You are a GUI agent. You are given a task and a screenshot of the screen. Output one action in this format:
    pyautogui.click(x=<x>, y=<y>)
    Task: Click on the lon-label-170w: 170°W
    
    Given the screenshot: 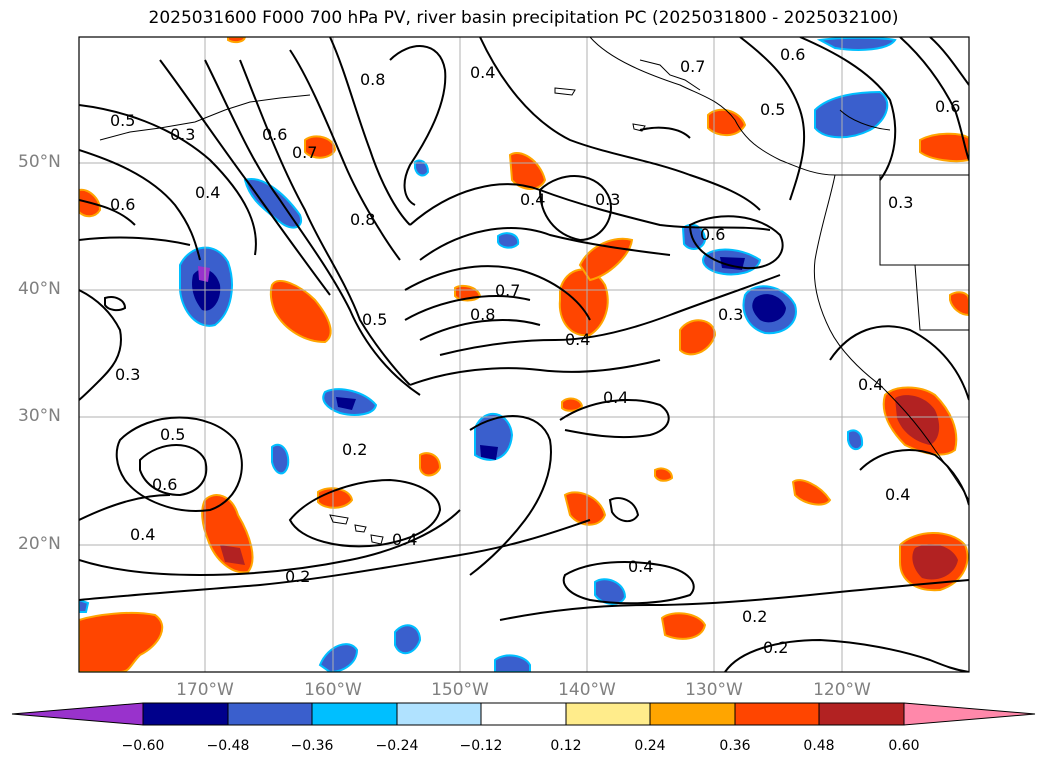 What is the action you would take?
    pyautogui.click(x=205, y=690)
    